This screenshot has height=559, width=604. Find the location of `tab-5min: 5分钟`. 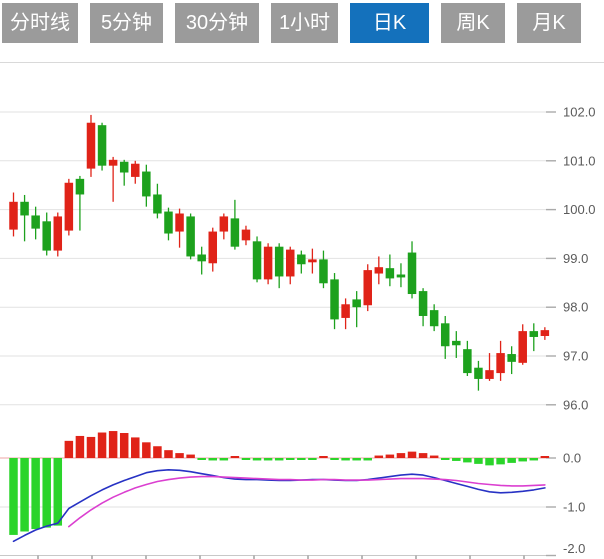

tab-5min: 5分钟 is located at coordinates (126, 23).